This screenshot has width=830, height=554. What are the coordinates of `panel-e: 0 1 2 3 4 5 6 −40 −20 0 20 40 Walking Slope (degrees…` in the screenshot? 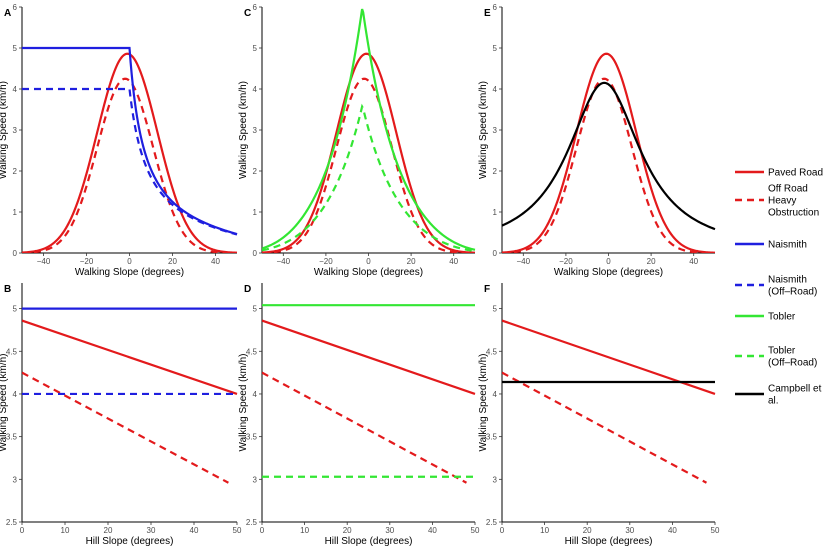 It's located at (597, 140).